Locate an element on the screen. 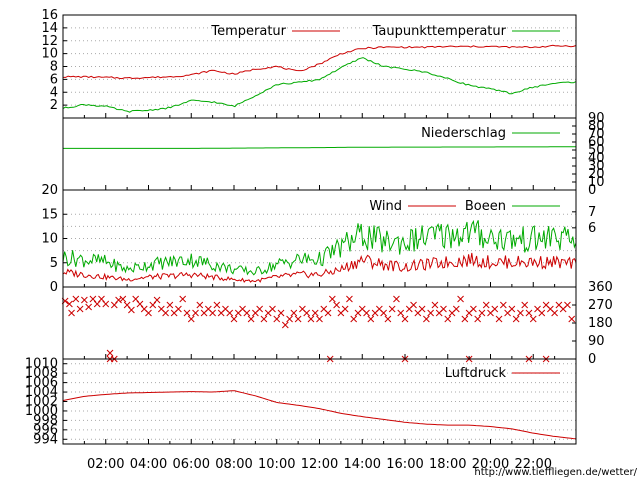 This screenshot has height=480, width=640. wind-direction-frame is located at coordinates (319, 323).